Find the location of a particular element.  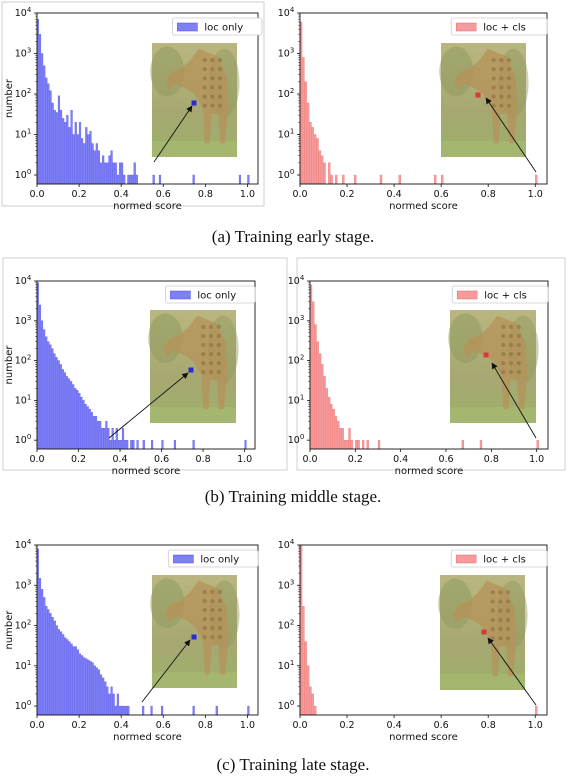

caption-early: (a) Training early stage. is located at coordinates (293, 236).